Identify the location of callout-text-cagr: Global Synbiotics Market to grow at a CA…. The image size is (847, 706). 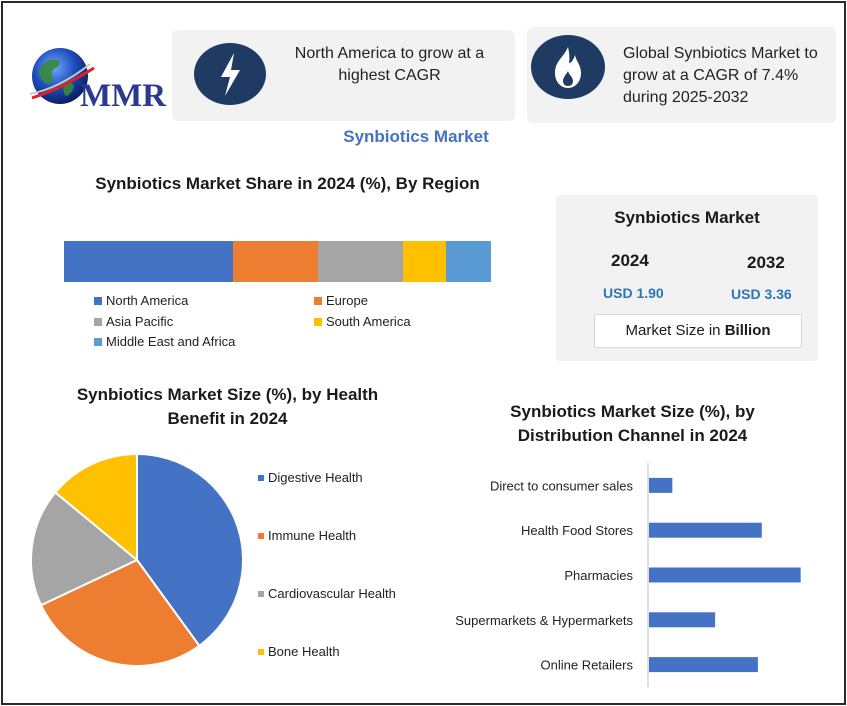
(720, 75).